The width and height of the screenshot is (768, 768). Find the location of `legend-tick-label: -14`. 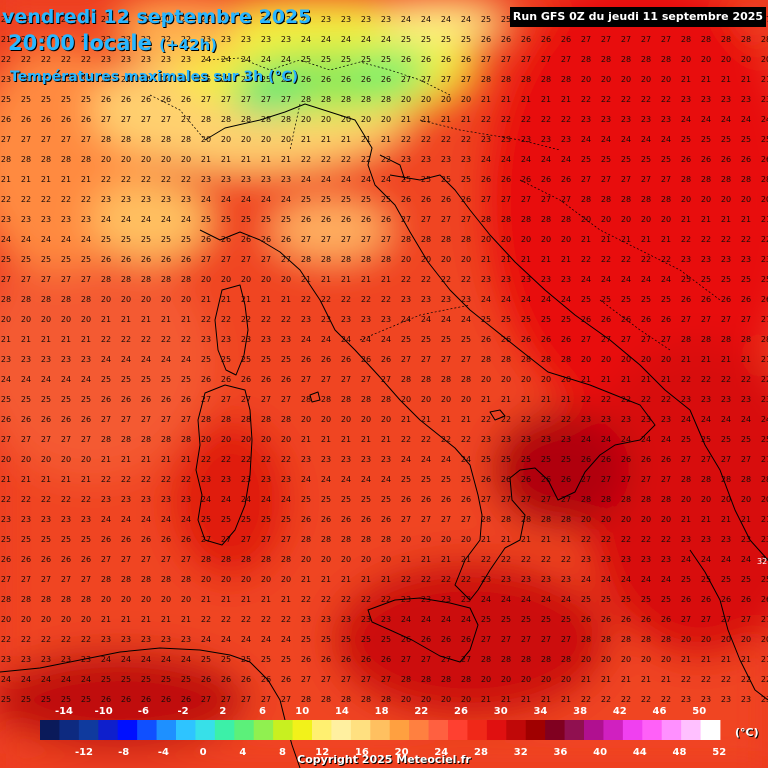

legend-tick-label: -14 is located at coordinates (64, 711).